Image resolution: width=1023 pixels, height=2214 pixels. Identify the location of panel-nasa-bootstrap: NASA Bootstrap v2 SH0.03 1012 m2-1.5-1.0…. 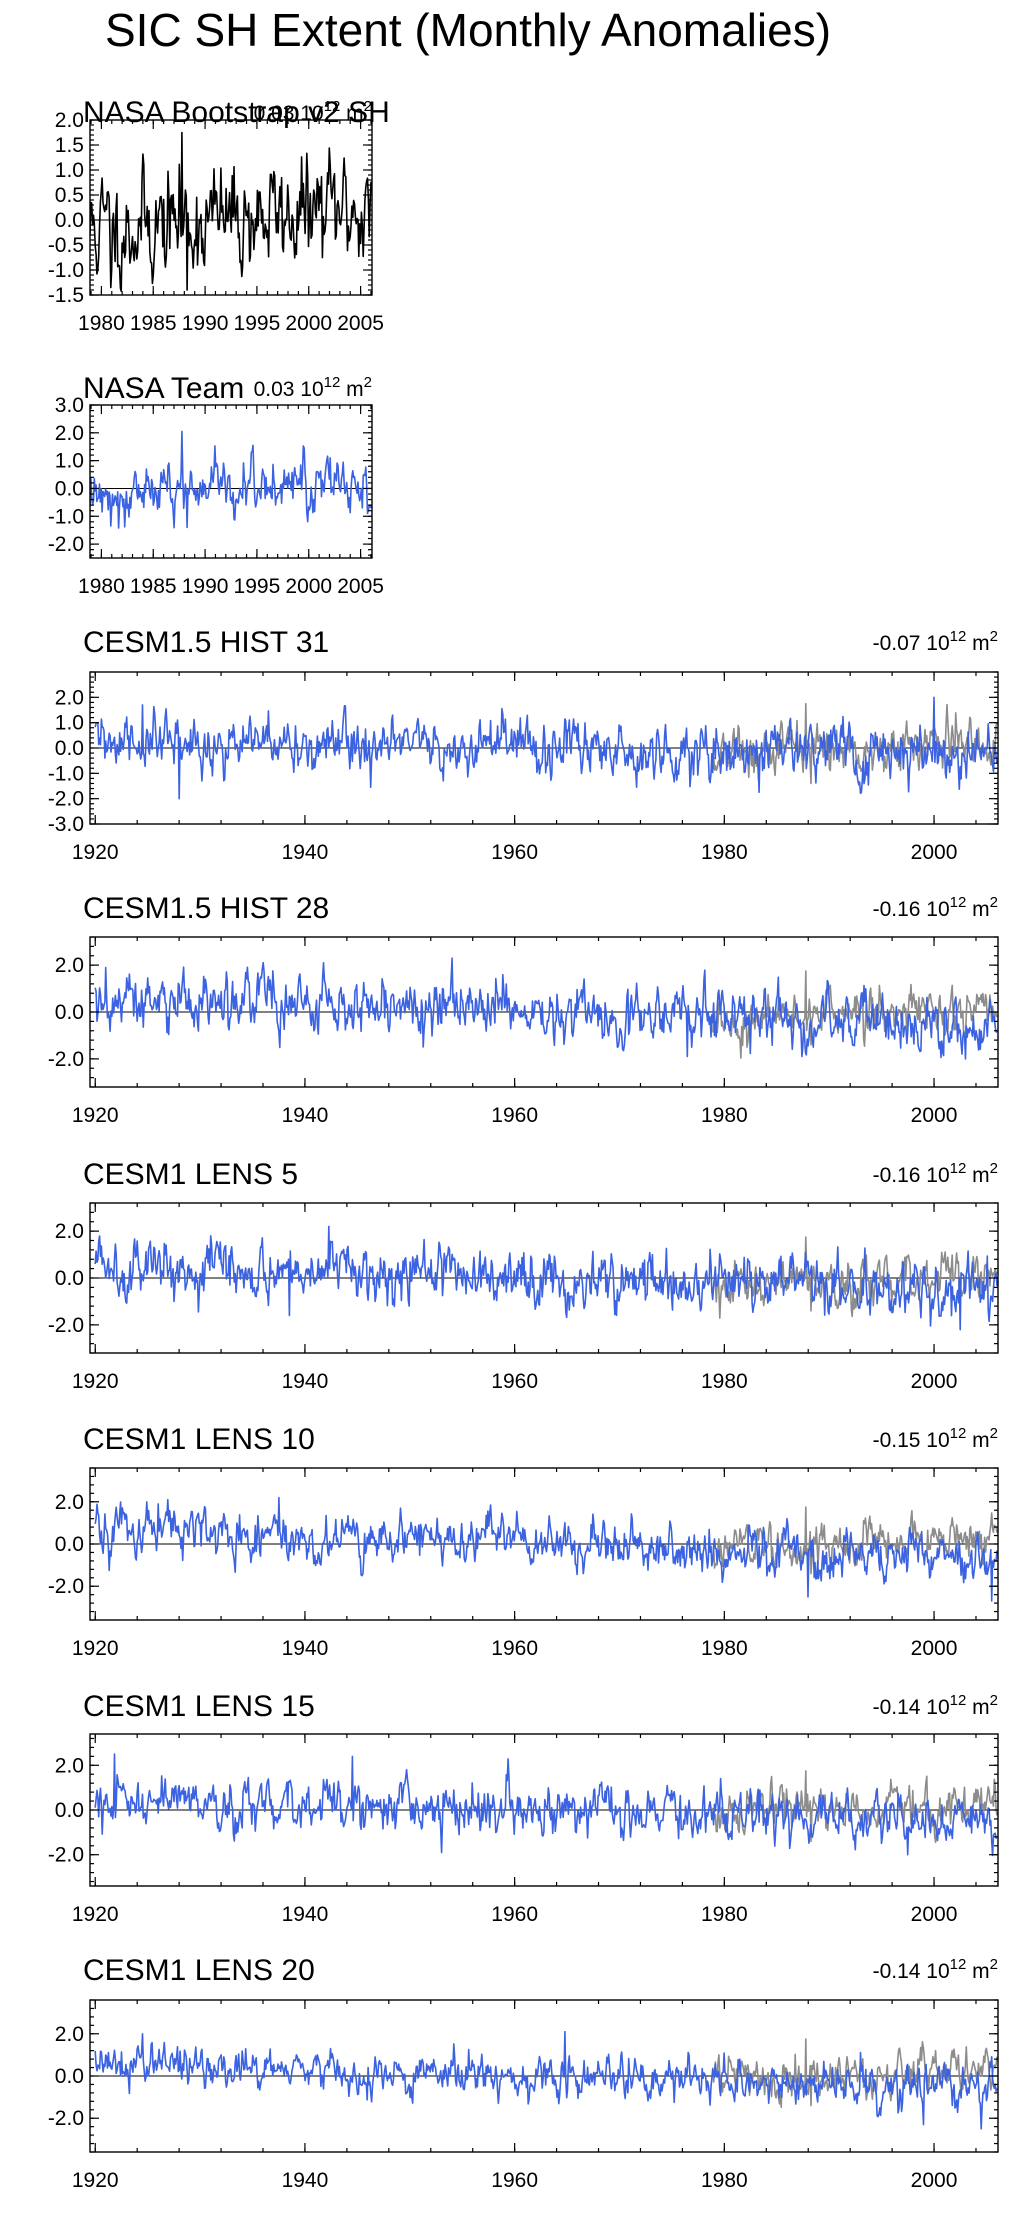
(219, 215).